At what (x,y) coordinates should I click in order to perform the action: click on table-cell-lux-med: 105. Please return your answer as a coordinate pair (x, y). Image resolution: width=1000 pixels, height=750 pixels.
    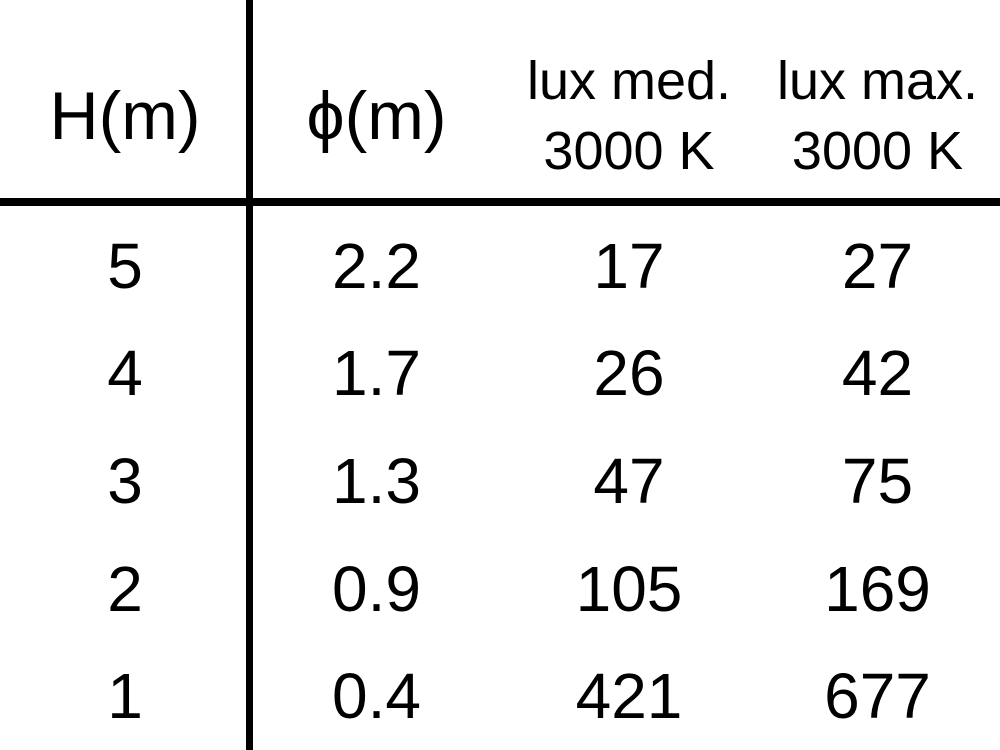
    Looking at the image, I should click on (629, 588).